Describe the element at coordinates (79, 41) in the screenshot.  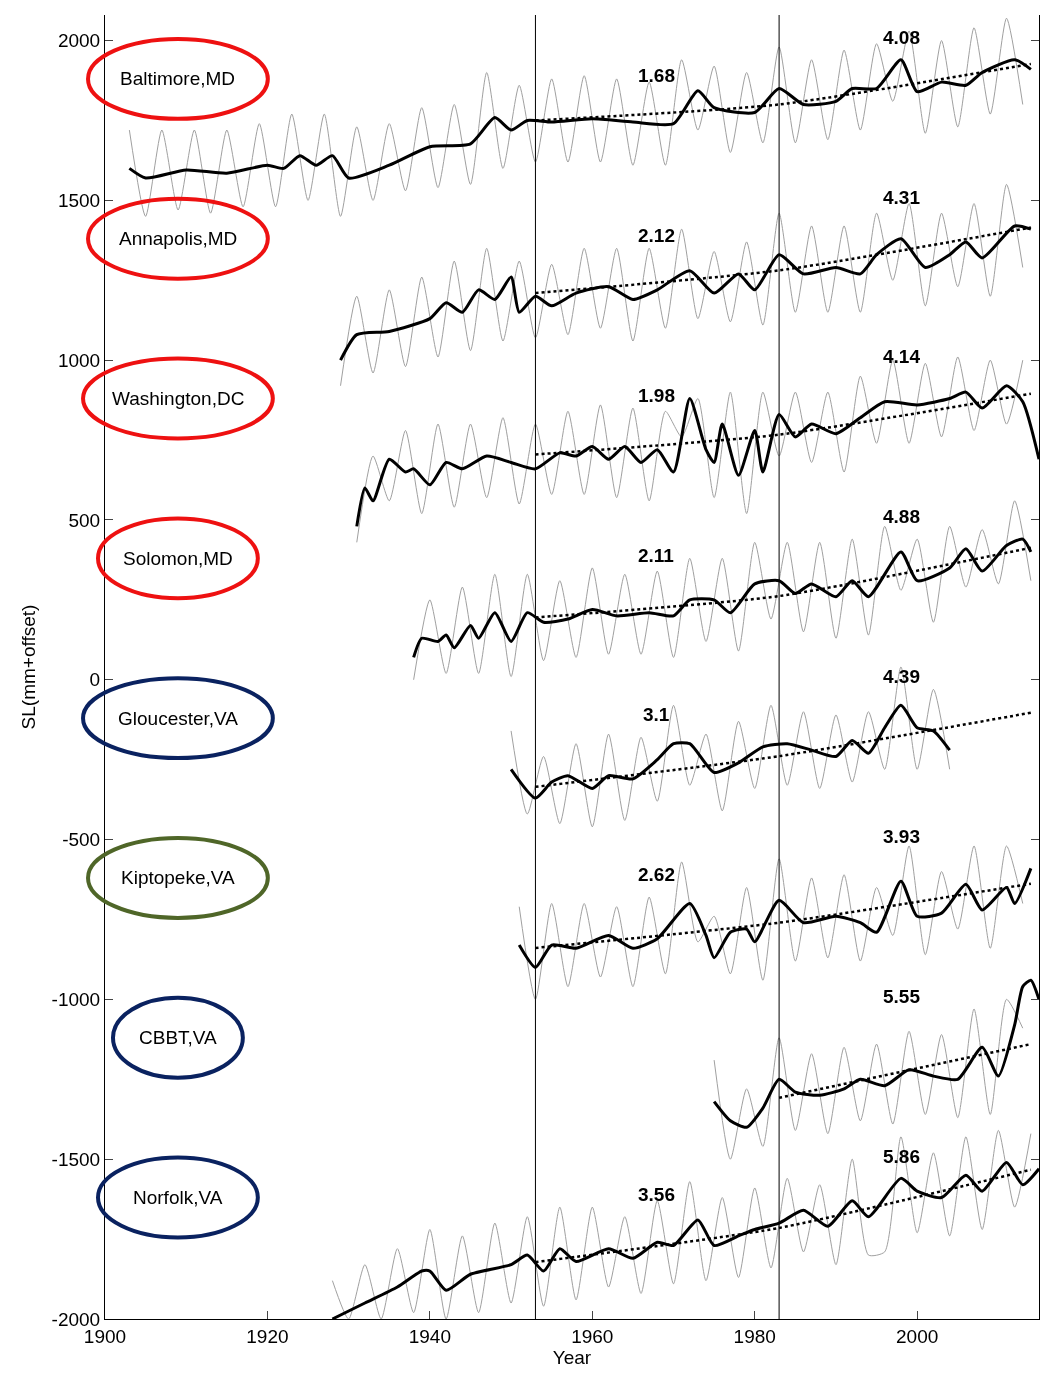
I see `y-tick-label: 2000` at that location.